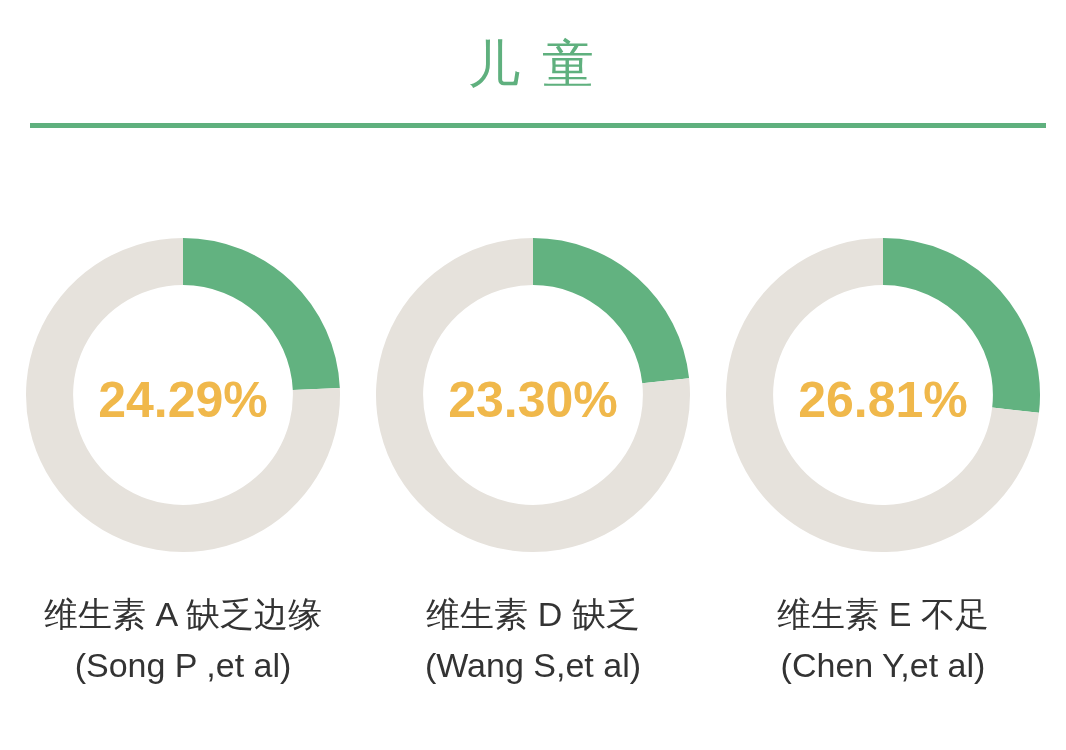 This screenshot has width=1066, height=750. I want to click on text: 儿 童, so click(533, 64).